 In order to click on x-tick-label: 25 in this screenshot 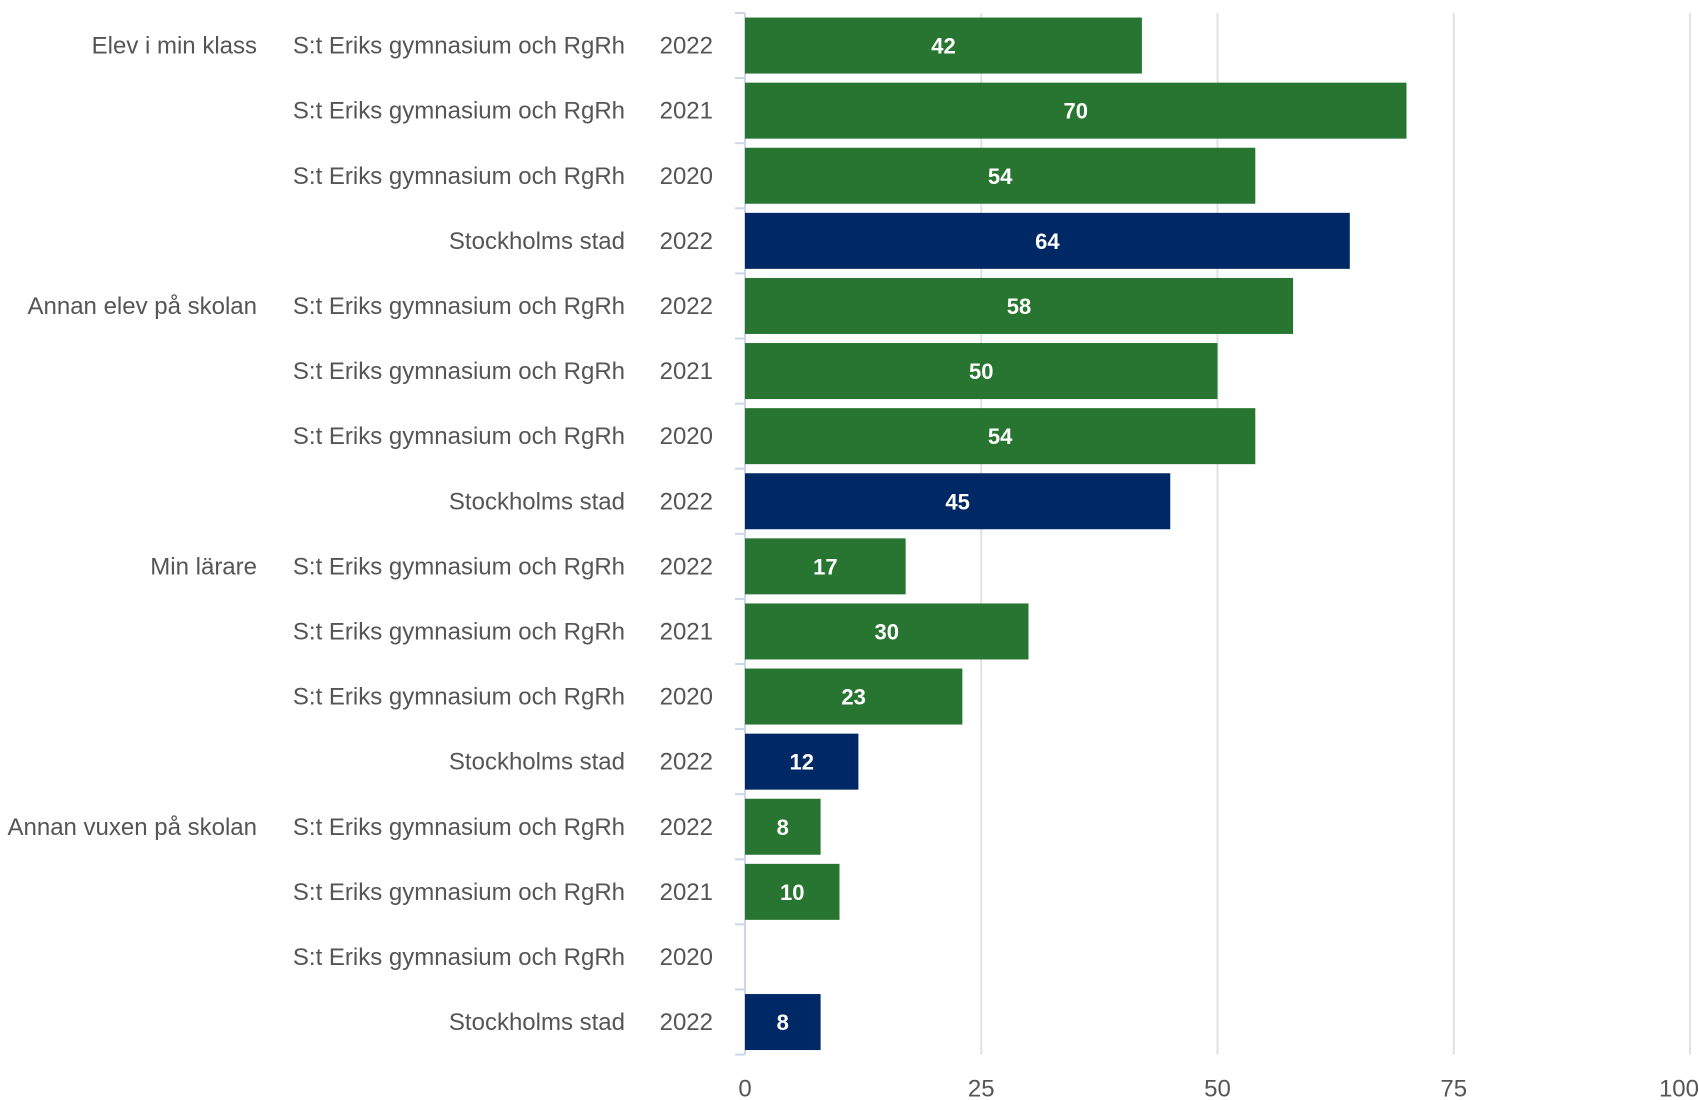, I will do `click(981, 1088)`.